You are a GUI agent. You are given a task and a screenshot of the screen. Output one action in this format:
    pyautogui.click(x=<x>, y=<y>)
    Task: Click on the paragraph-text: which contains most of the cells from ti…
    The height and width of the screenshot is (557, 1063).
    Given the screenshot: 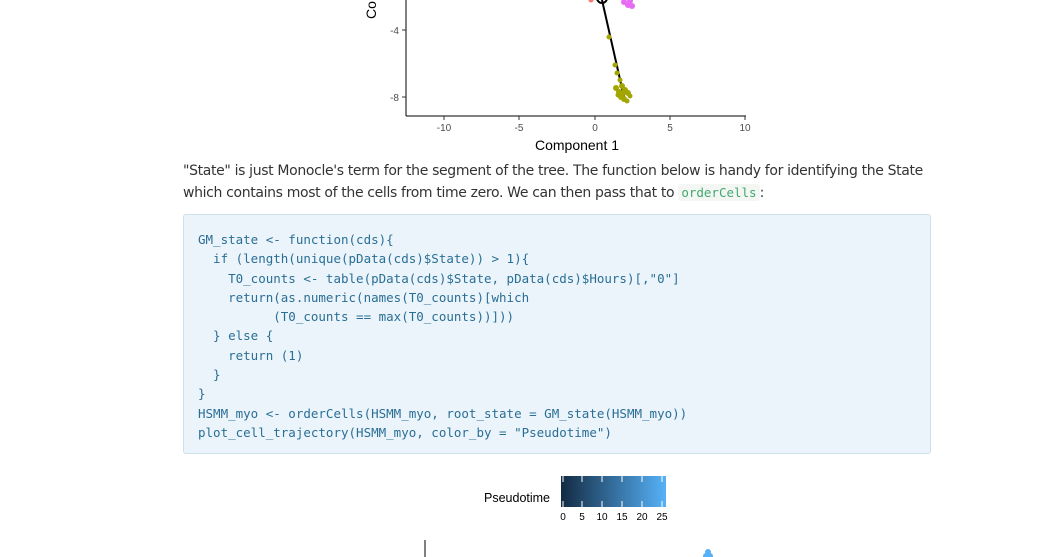 What is the action you would take?
    pyautogui.click(x=431, y=193)
    